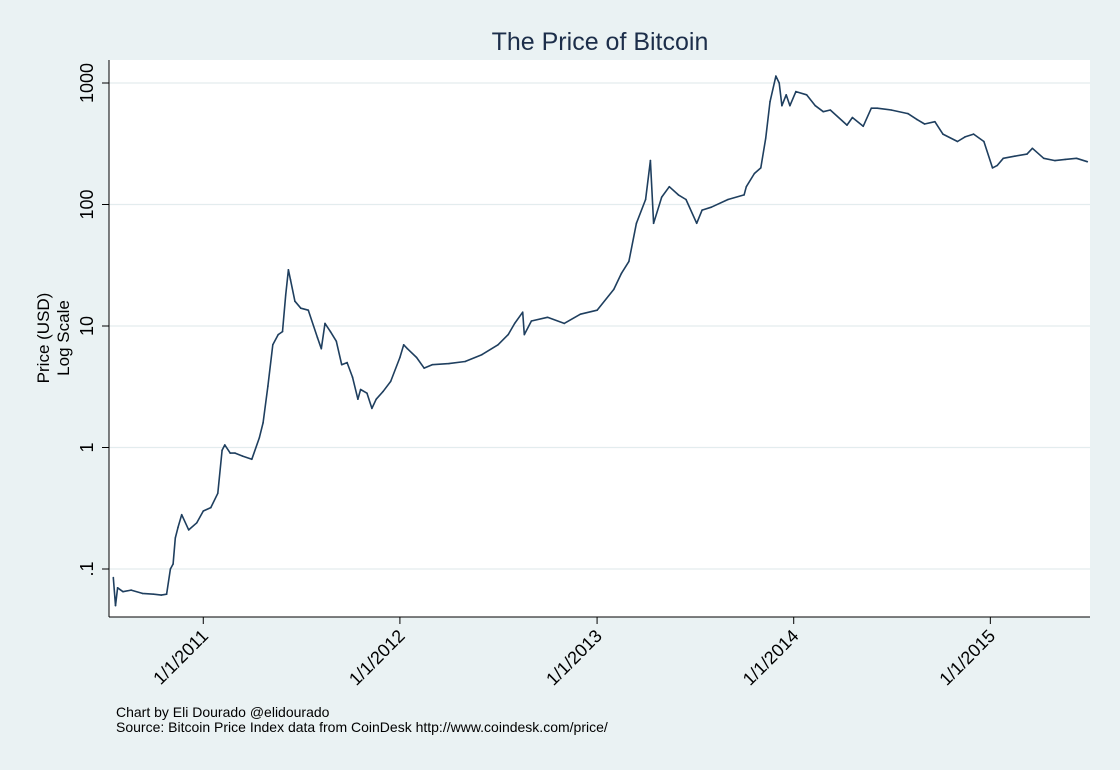 This screenshot has width=1120, height=770. What do you see at coordinates (63, 338) in the screenshot?
I see `y-axis-label-line2: Log Scale` at bounding box center [63, 338].